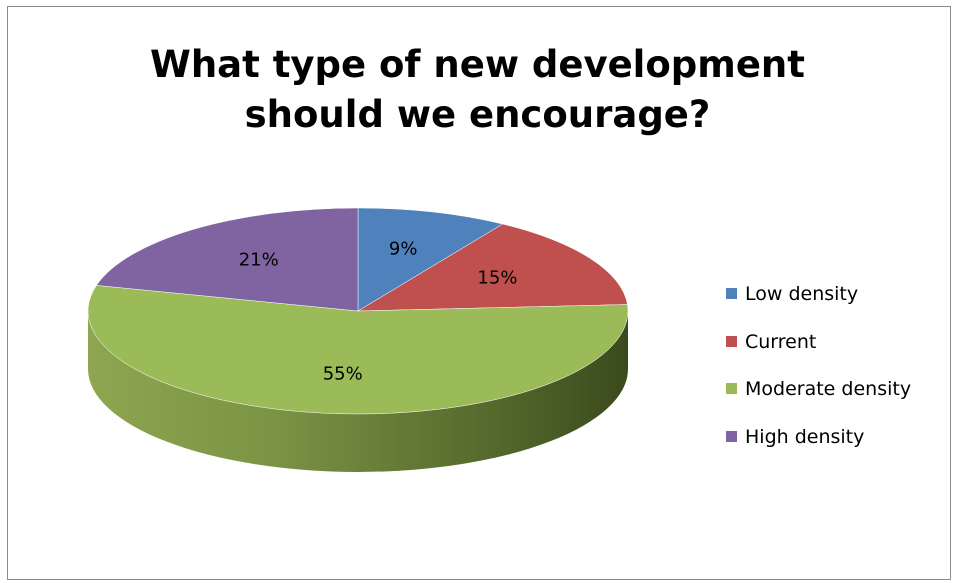 The height and width of the screenshot is (583, 955). What do you see at coordinates (781, 341) in the screenshot?
I see `legend-label-current: Current` at bounding box center [781, 341].